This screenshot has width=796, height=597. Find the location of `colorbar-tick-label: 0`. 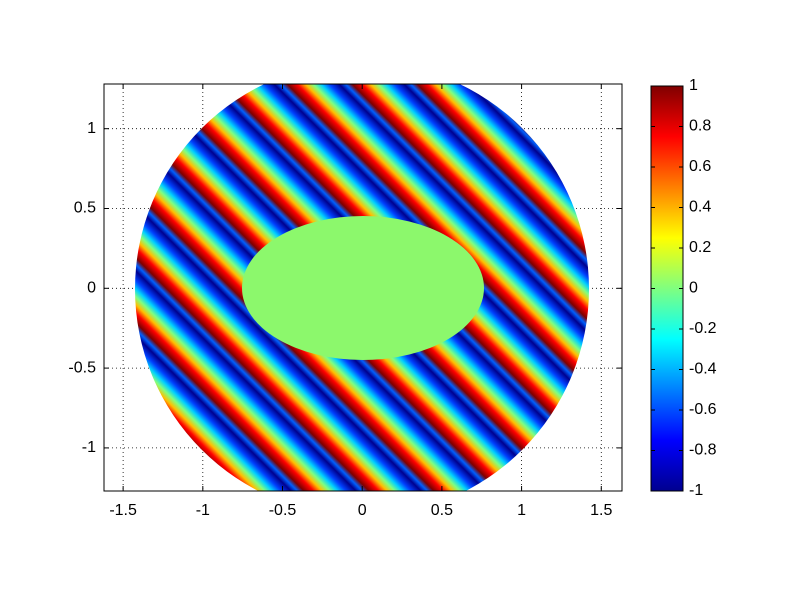

colorbar-tick-label: 0 is located at coordinates (693, 288).